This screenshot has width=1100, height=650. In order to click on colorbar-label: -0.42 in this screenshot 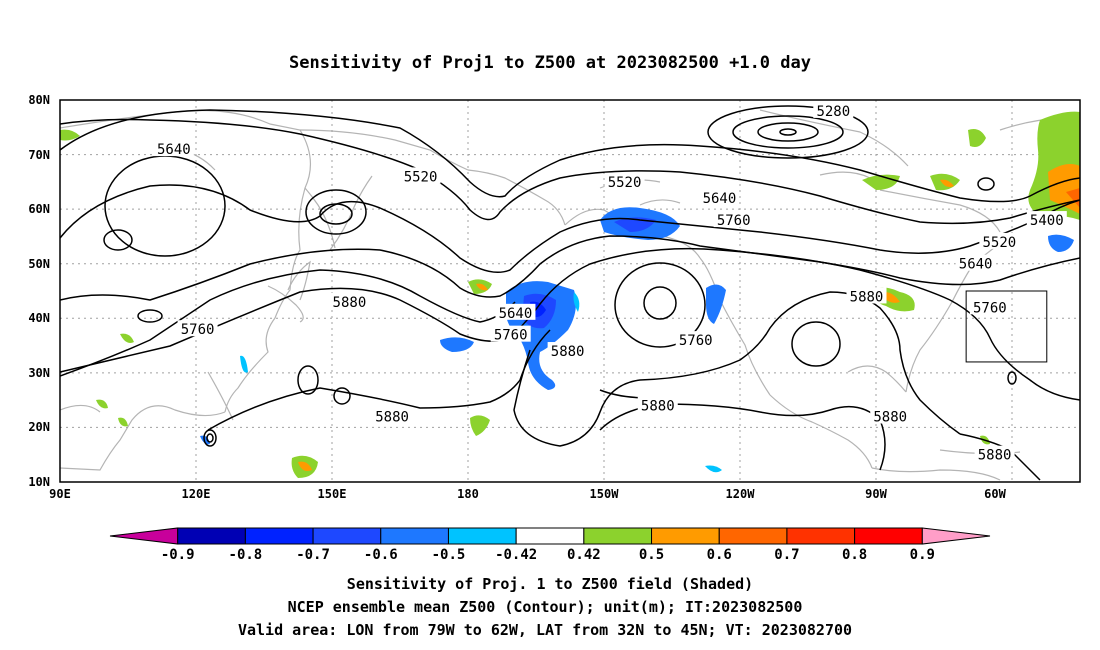, I will do `click(516, 555)`.